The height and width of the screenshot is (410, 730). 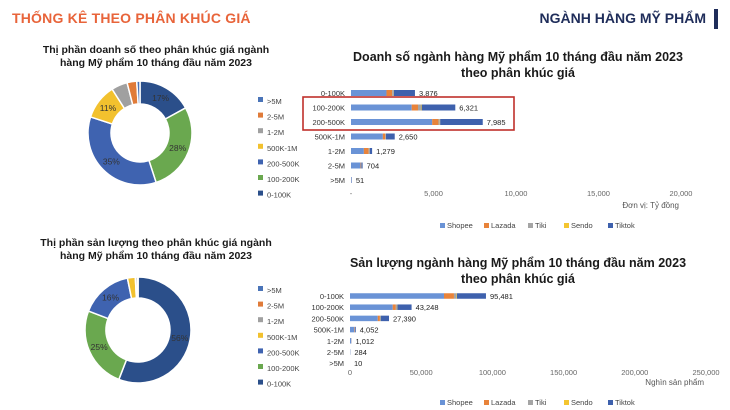 What do you see at coordinates (275, 306) in the screenshot?
I see `pie2-legend-label: 2-5M` at bounding box center [275, 306].